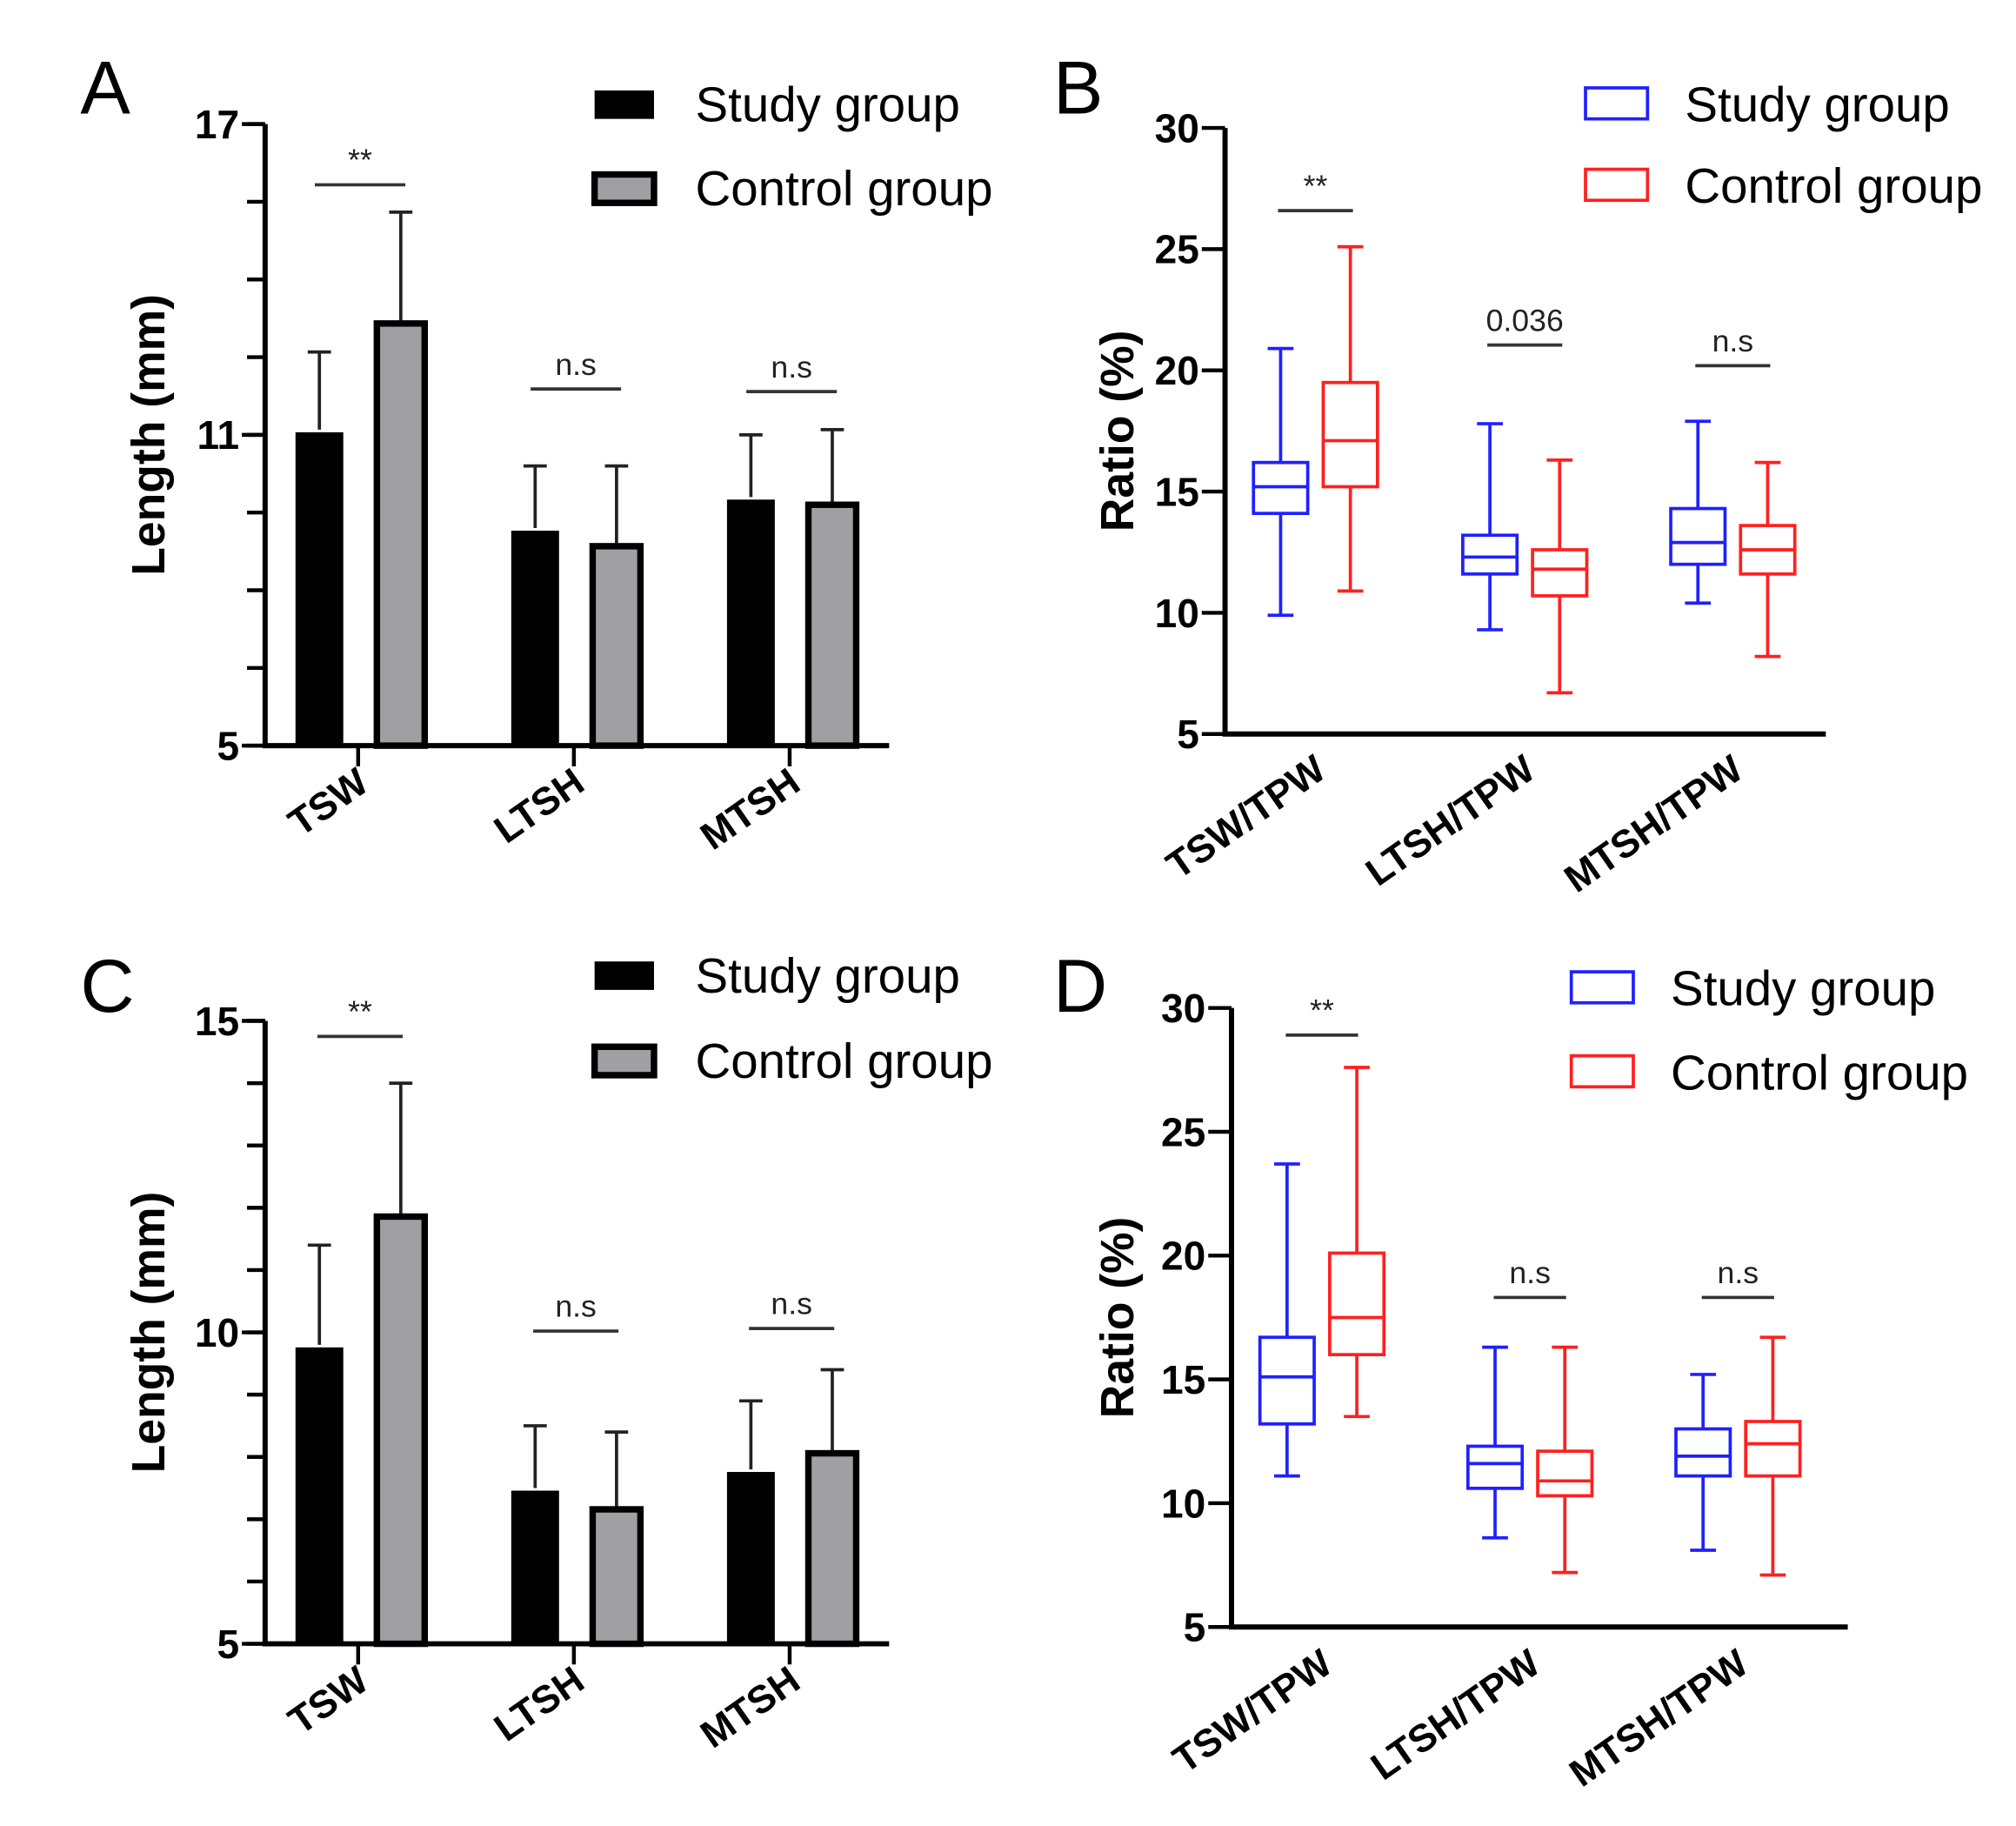 This screenshot has width=2016, height=1826. Describe the element at coordinates (1525, 320) in the screenshot. I see `significance-label: 0.036` at that location.